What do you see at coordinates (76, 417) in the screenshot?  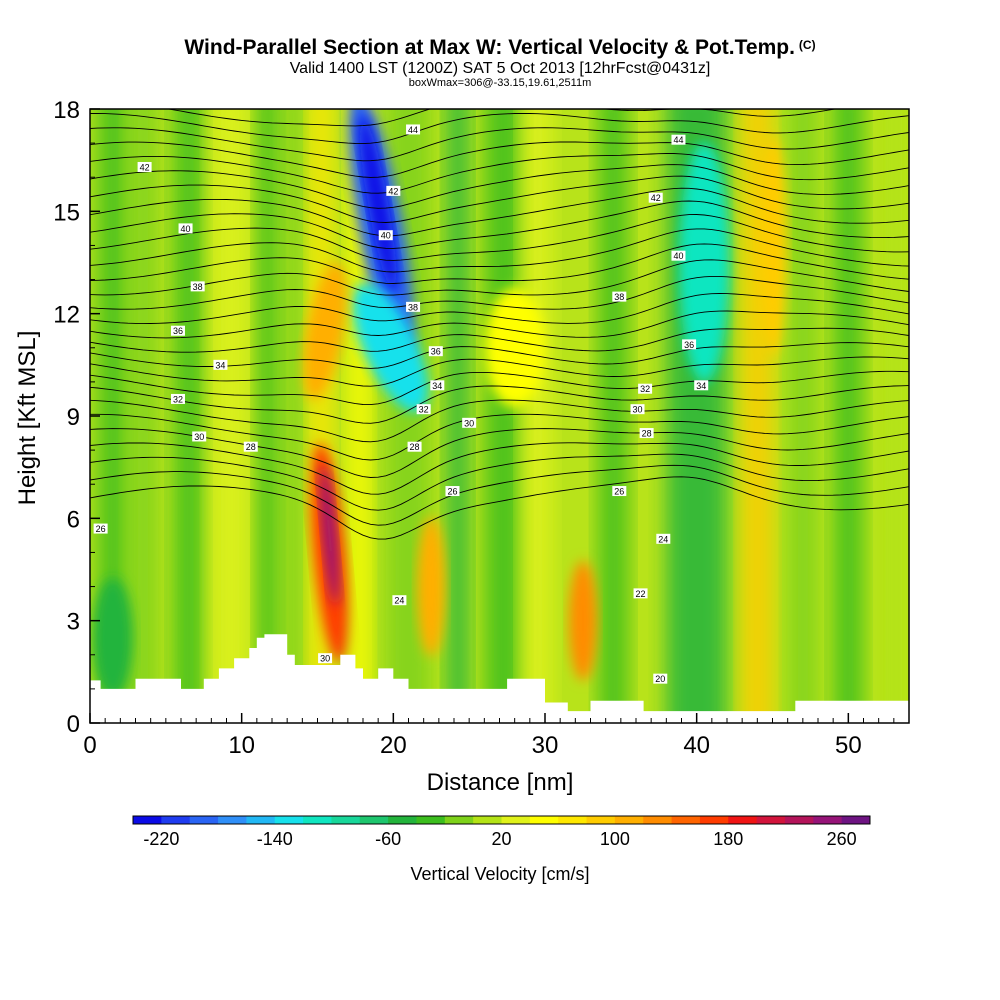 I see `y-axis: 0 3 6 9 12 15 18` at bounding box center [76, 417].